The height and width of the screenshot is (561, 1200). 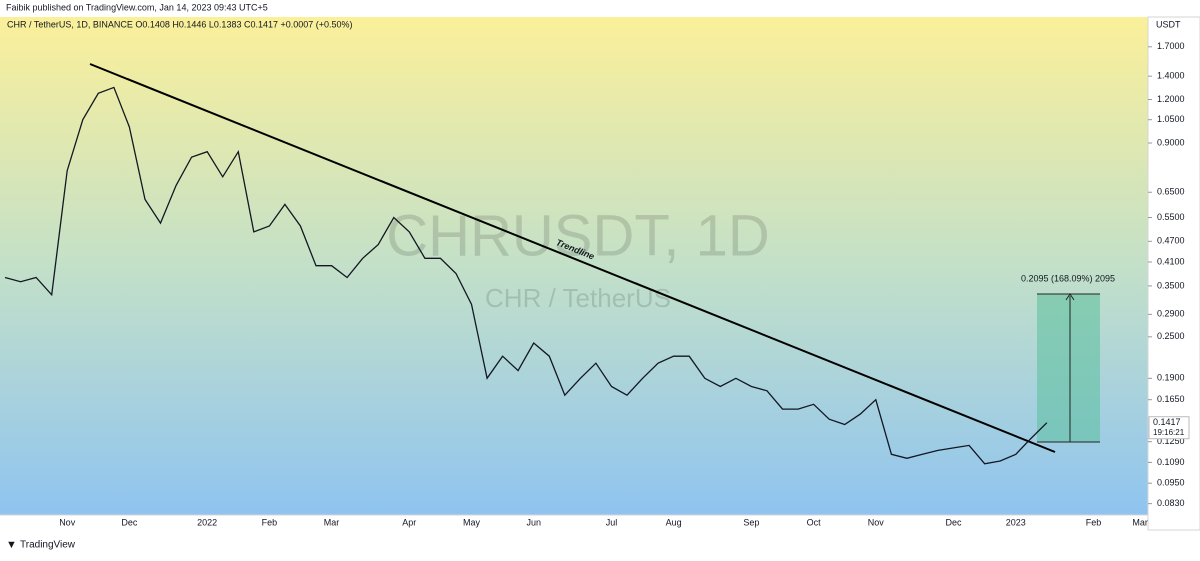 I want to click on x-tick-label: May, so click(x=472, y=522).